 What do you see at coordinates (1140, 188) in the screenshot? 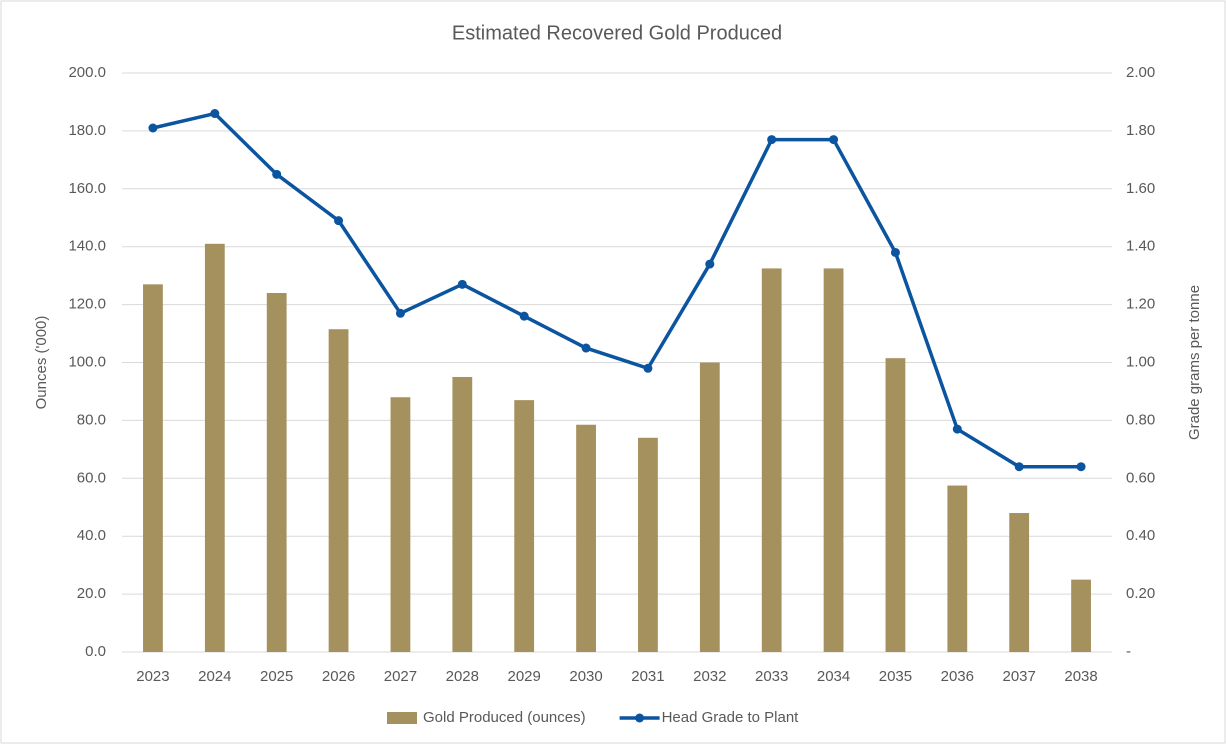
I see `y2-tick-label: 1.60` at bounding box center [1140, 188].